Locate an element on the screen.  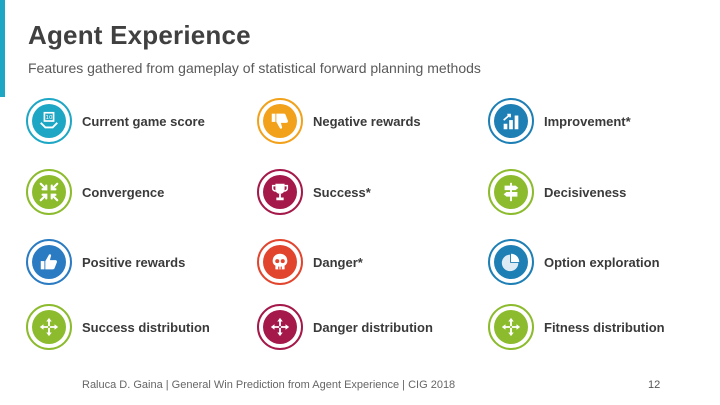
feature-item: Danger* is located at coordinates (367, 262).